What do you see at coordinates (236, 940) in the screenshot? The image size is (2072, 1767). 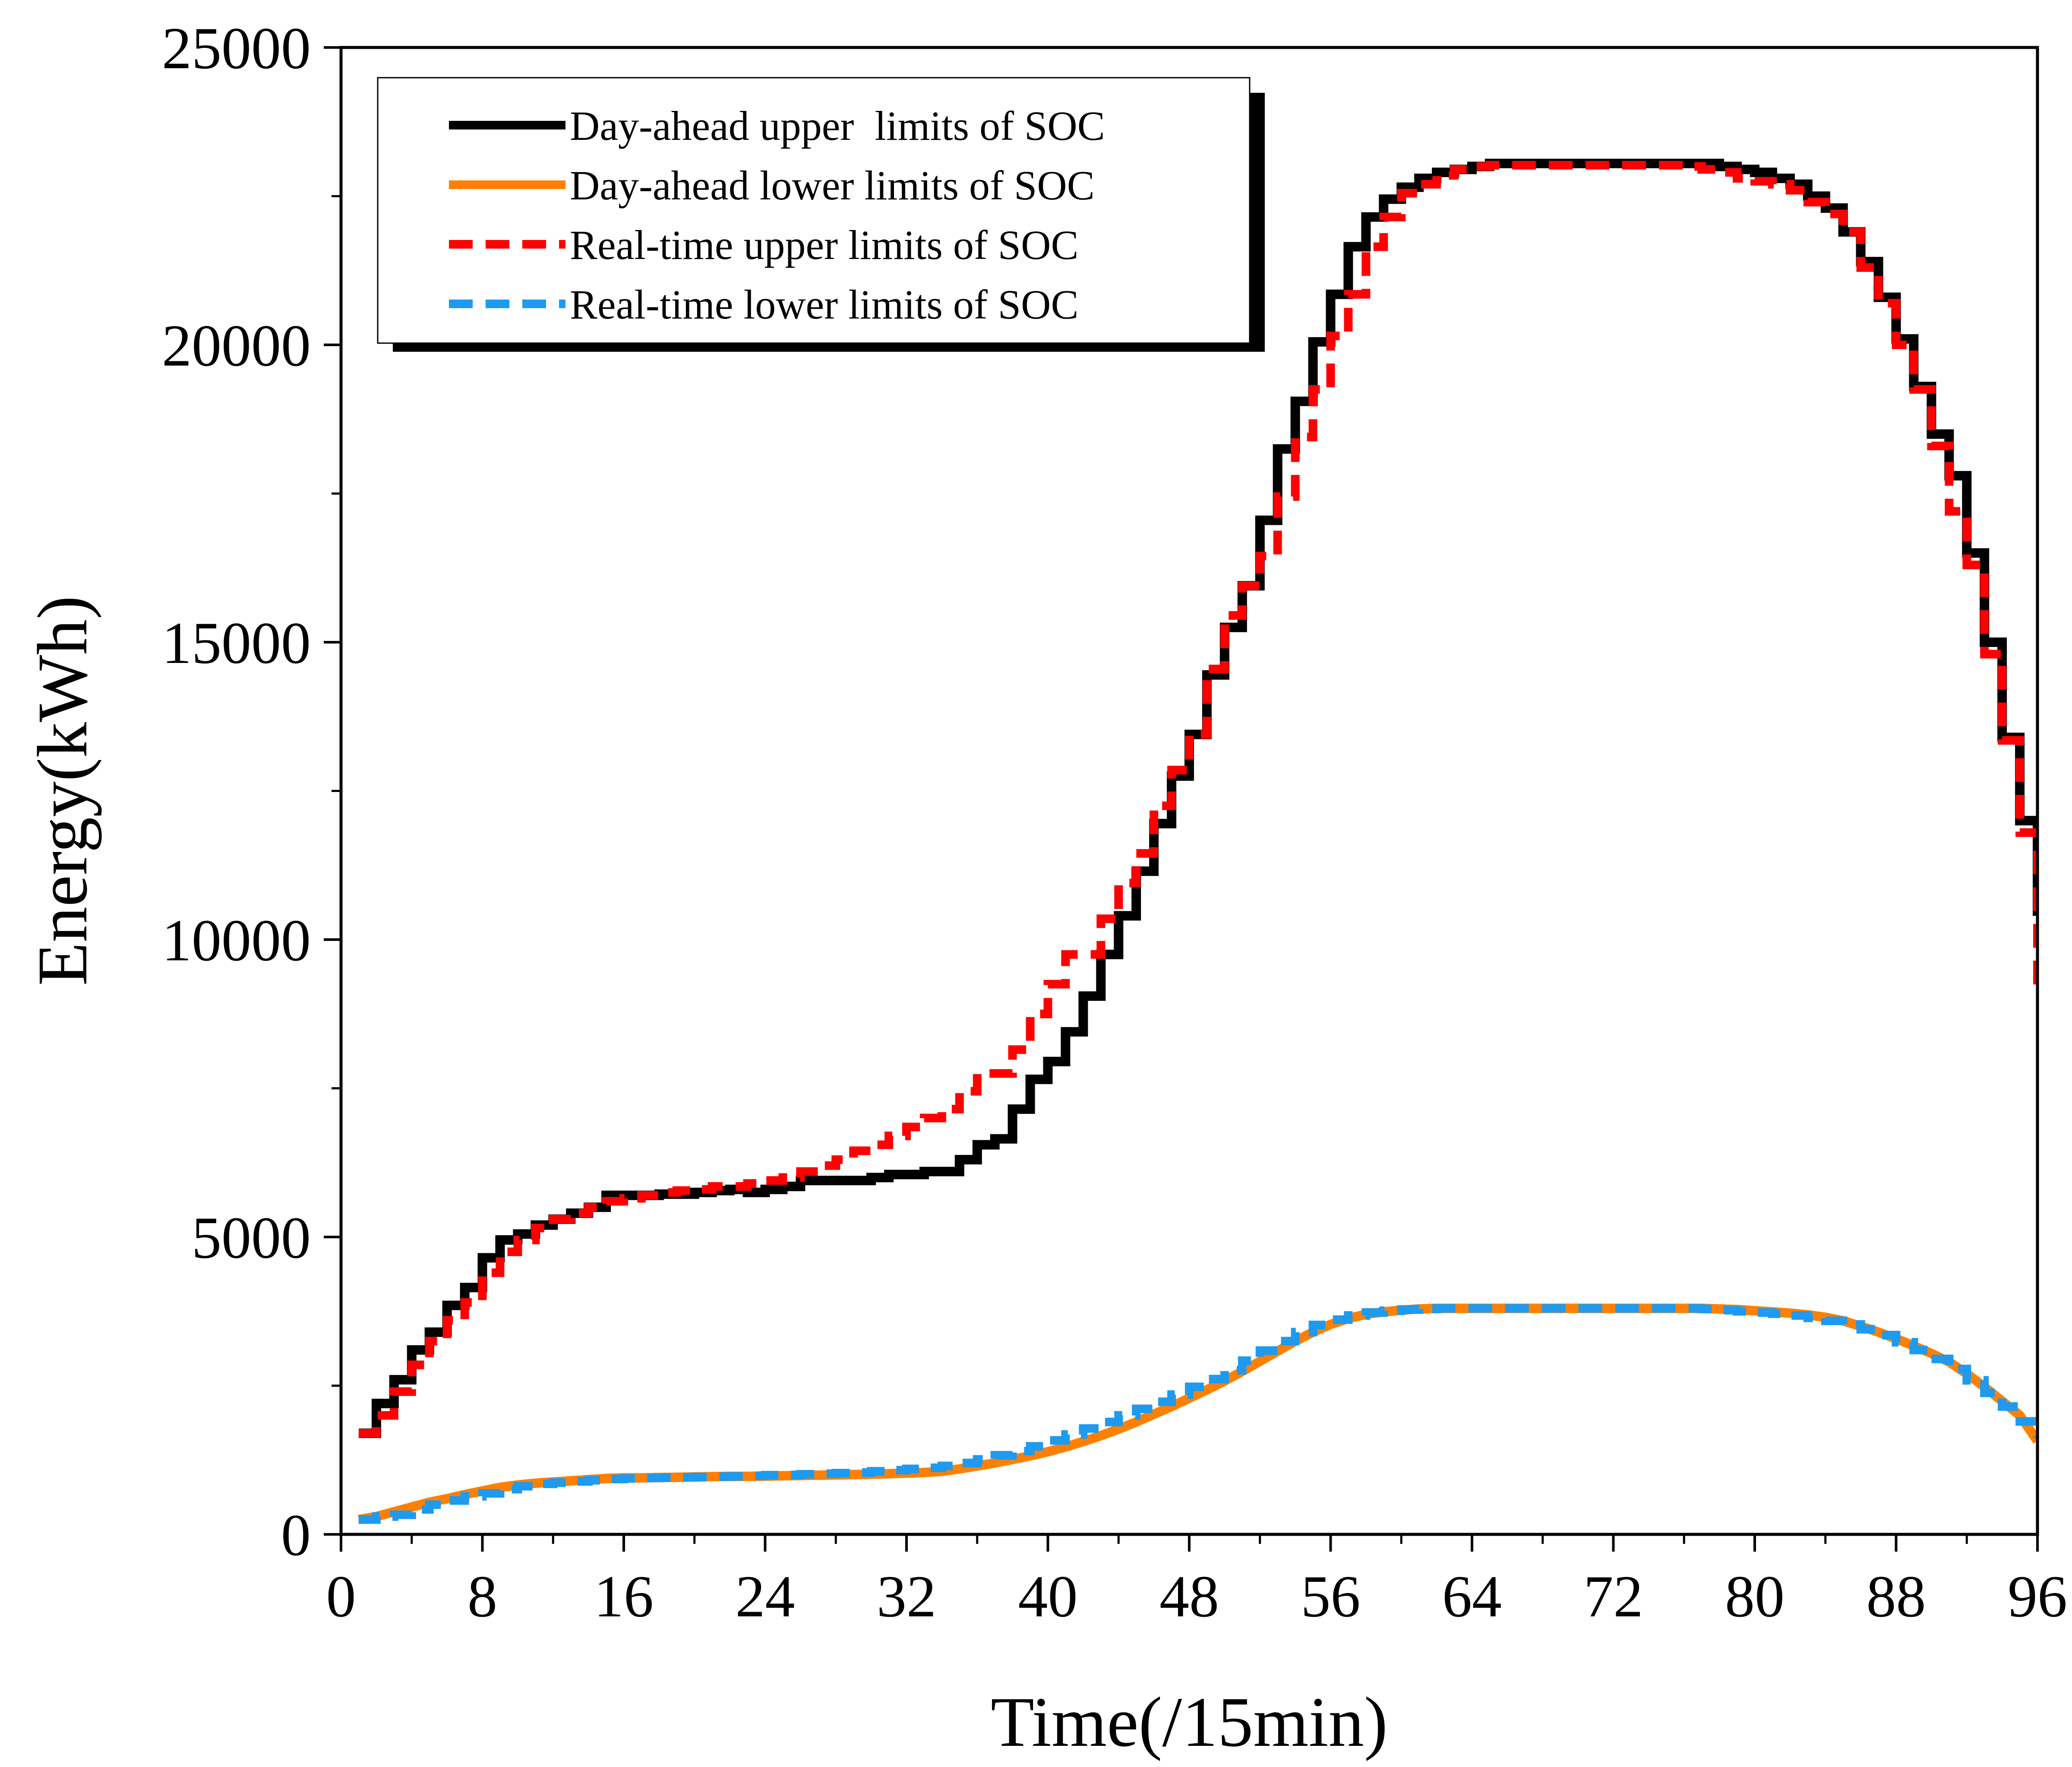 I see `y-tick-label: 10000` at bounding box center [236, 940].